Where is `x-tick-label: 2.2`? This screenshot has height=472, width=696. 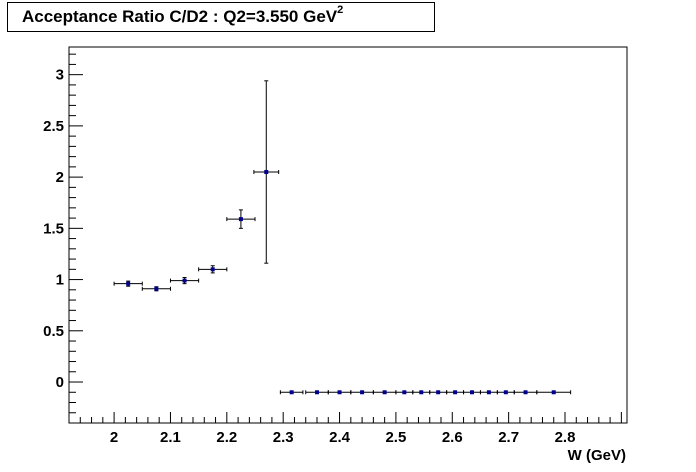 x-tick-label: 2.2 is located at coordinates (226, 437).